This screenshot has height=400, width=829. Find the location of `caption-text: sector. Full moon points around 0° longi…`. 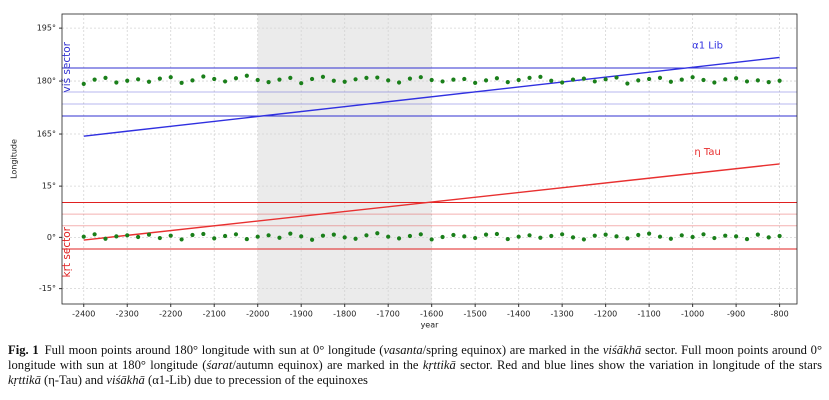

caption-text: sector. Full moon points around 0° longi… is located at coordinates (415, 357).